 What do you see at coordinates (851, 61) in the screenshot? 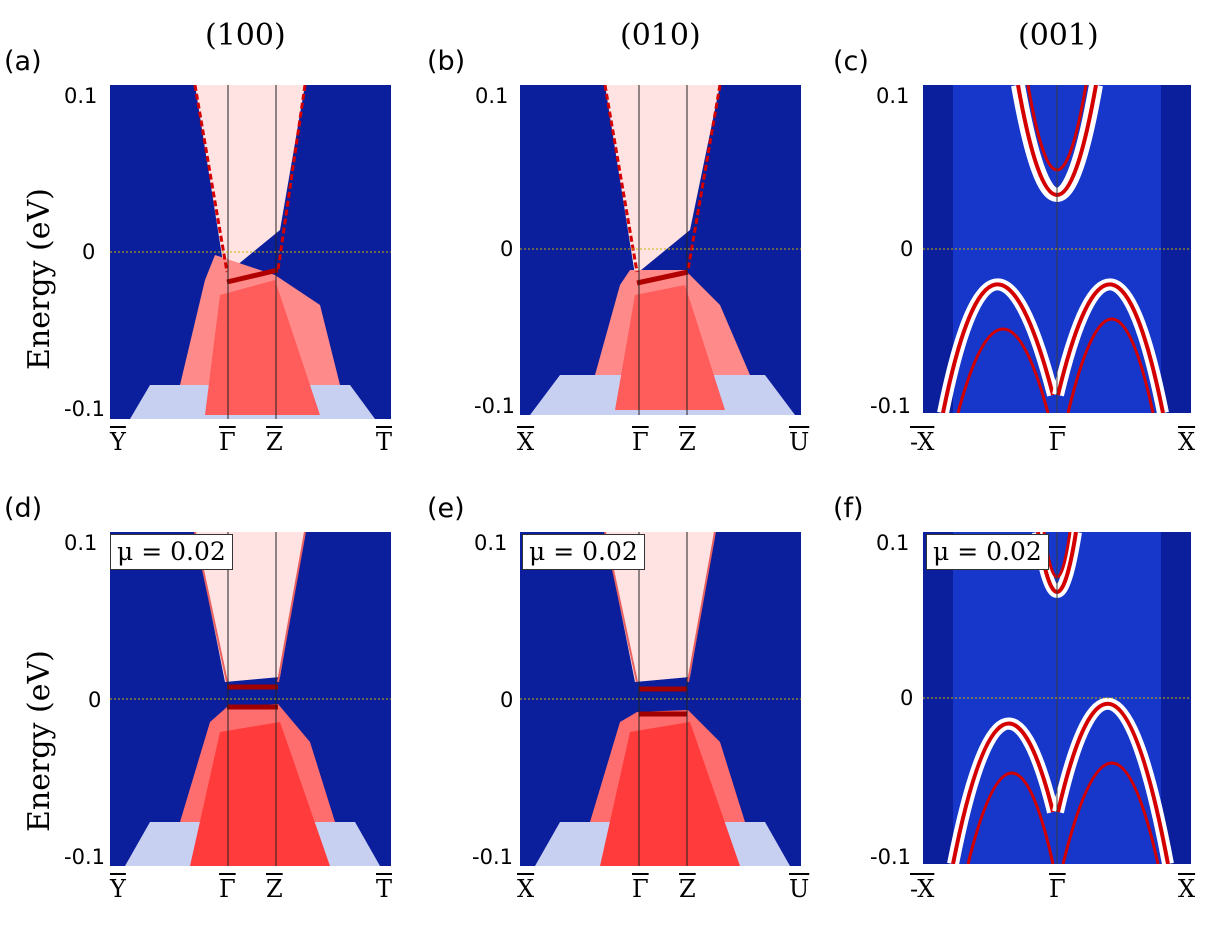
I see `panel-label-c: (c)` at bounding box center [851, 61].